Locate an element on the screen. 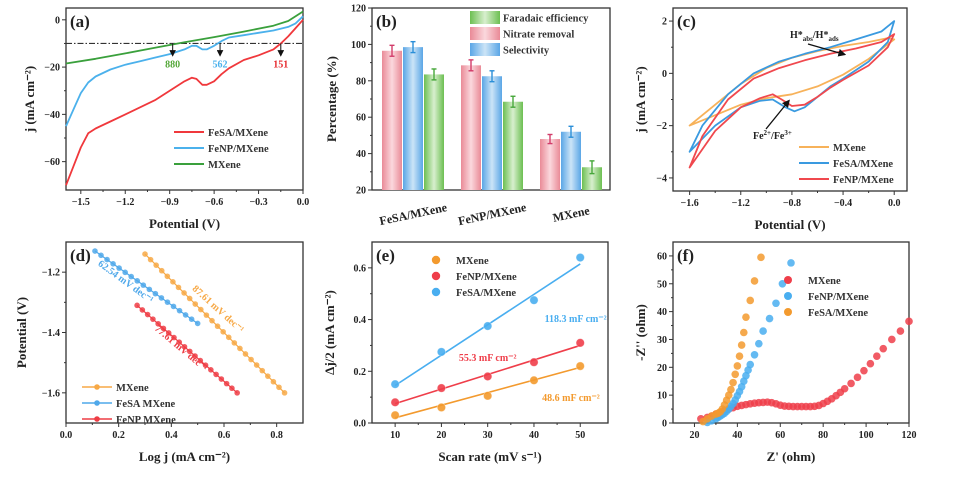  annotation-h-label: H*abs/H*ads is located at coordinates (814, 36).